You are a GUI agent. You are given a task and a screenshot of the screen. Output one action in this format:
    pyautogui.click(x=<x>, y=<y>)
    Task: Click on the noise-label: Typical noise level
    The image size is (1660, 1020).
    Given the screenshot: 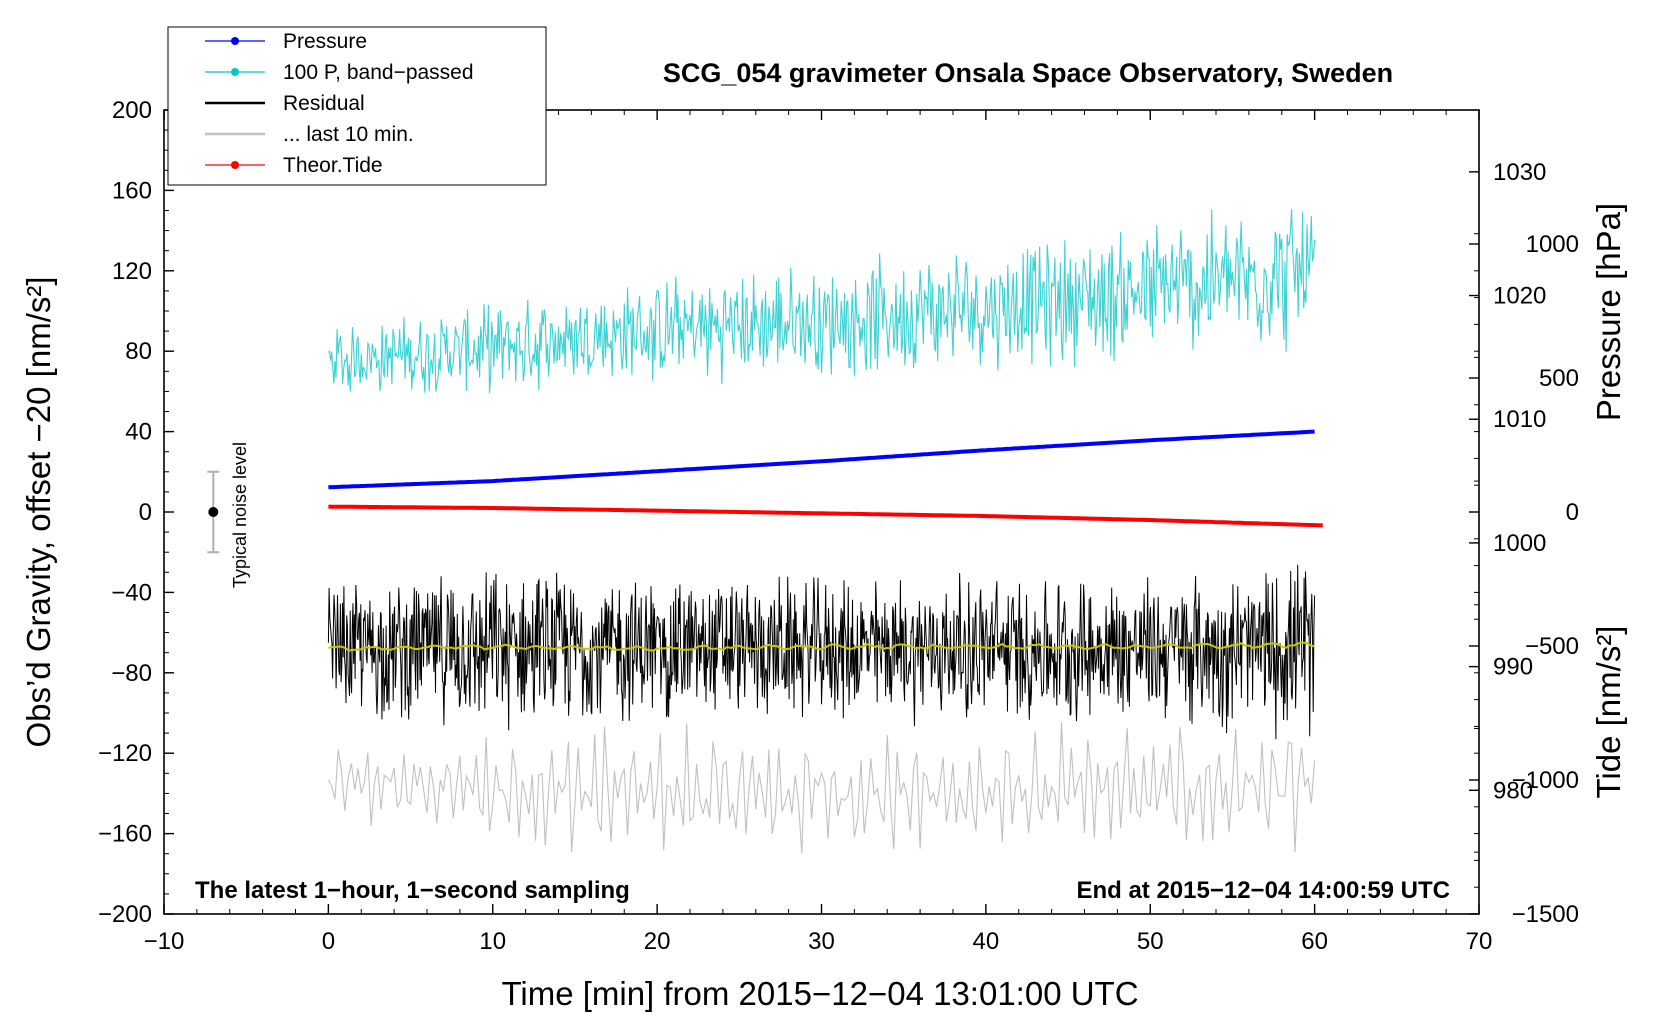 What is the action you would take?
    pyautogui.click(x=240, y=515)
    